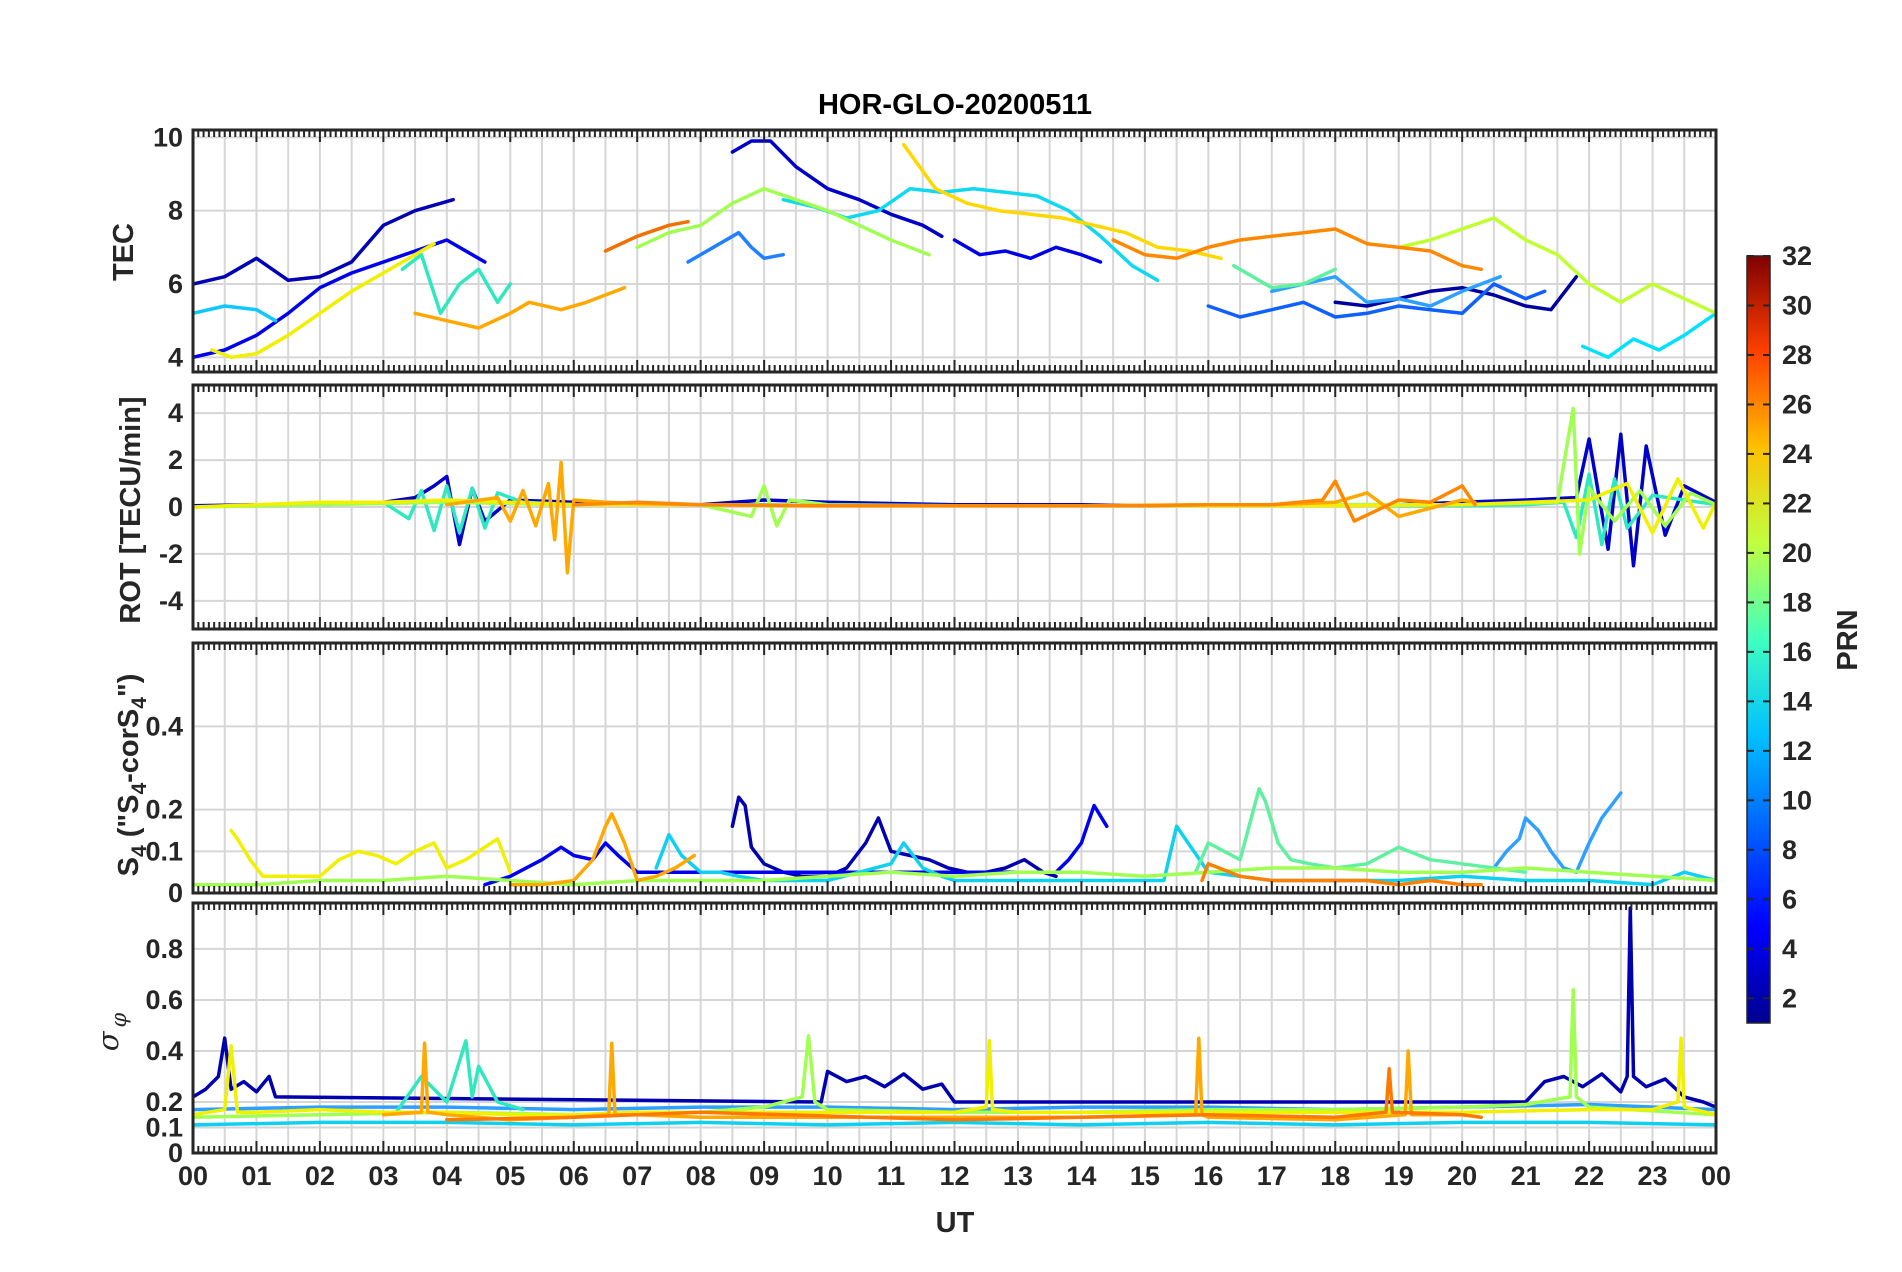 The width and height of the screenshot is (1902, 1272). I want to click on x-tick-label: 11, so click(891, 1176).